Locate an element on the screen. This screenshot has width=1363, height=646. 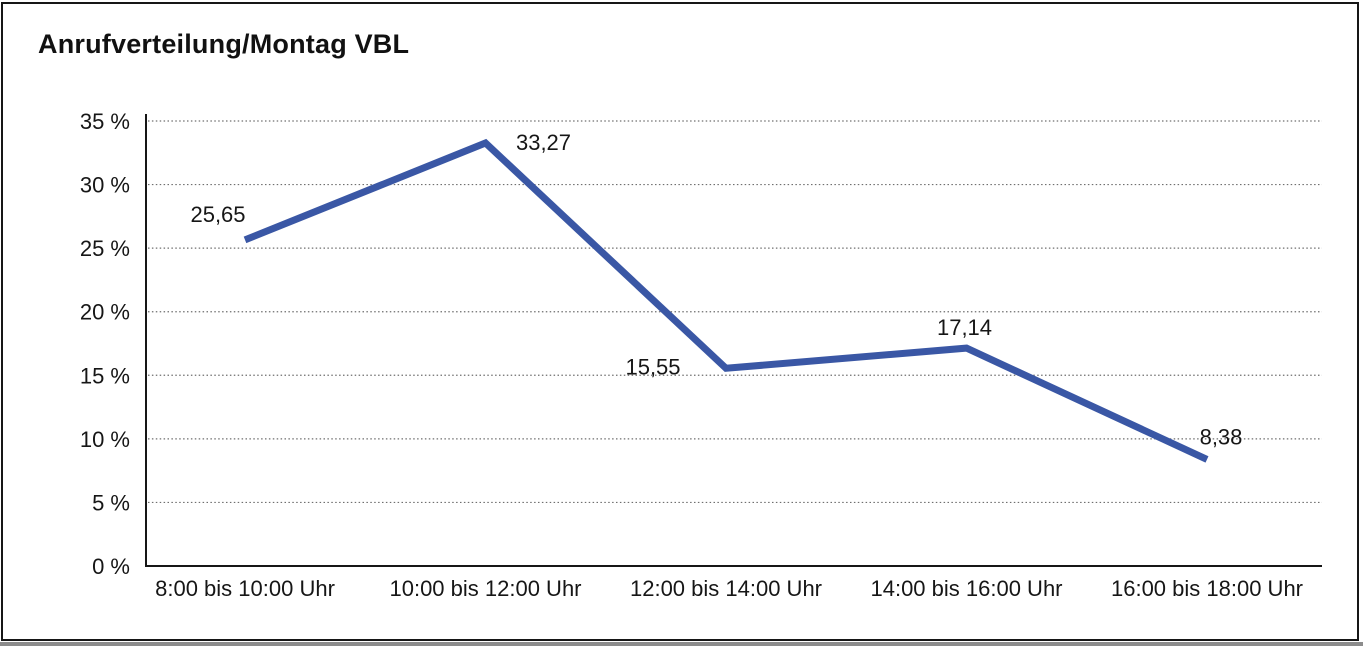
data-point-value-label: 33,27 is located at coordinates (543, 142).